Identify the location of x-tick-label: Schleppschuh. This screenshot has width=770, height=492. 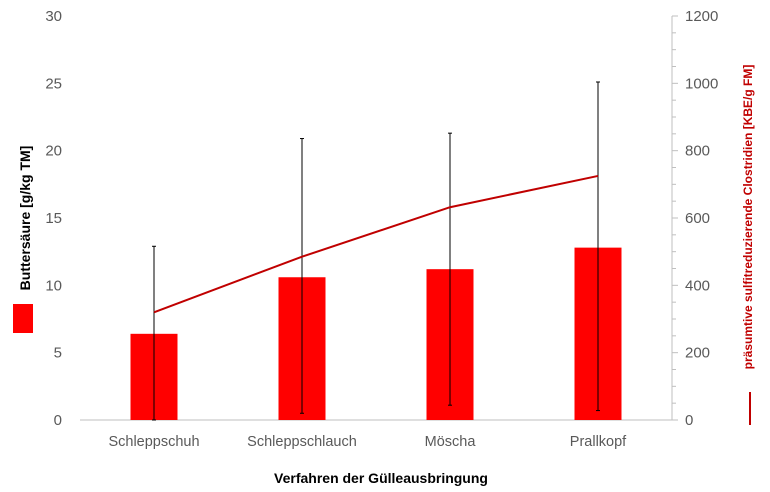
(153, 442).